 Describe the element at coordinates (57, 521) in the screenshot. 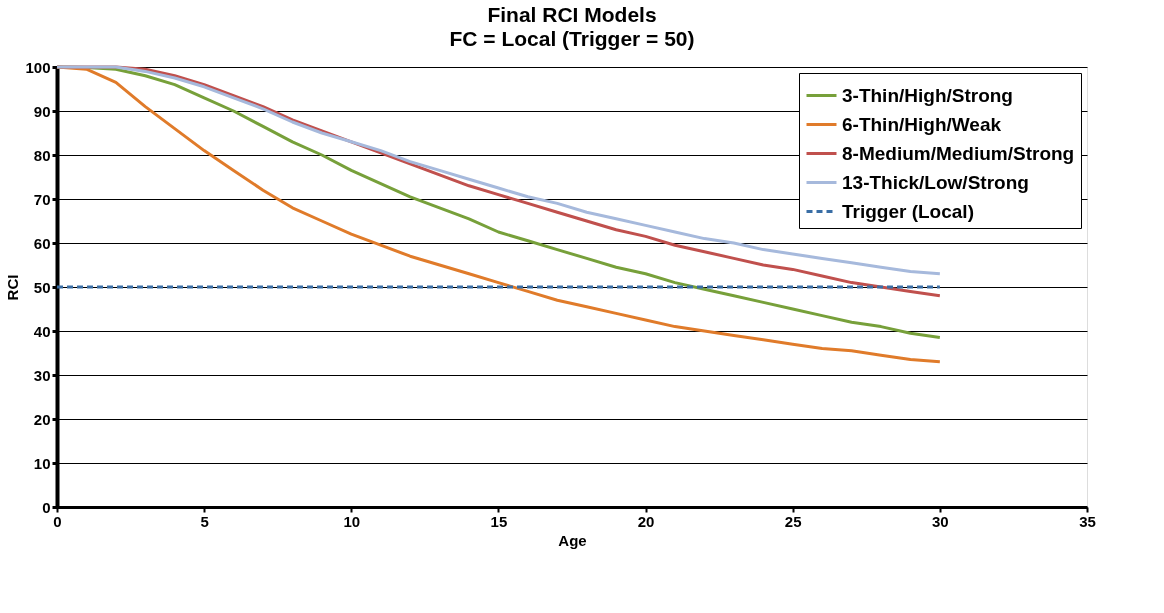

I see `x-tick-label: 0` at that location.